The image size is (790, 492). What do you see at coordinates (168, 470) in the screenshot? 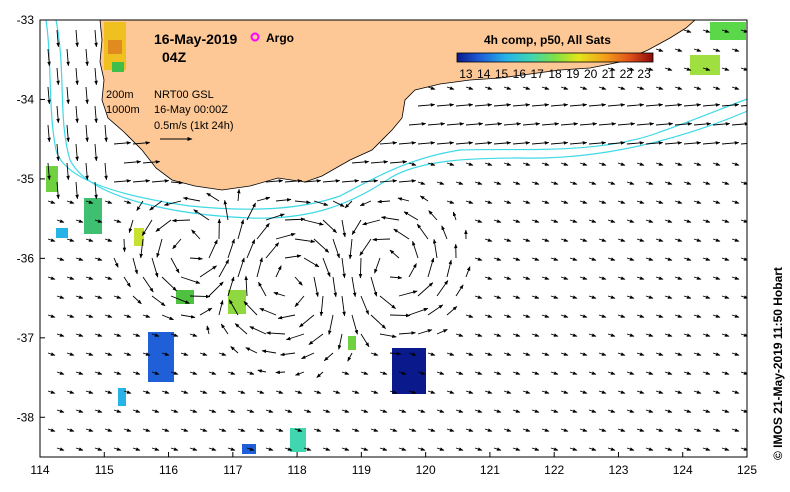
I see `x-tick-label: 116` at bounding box center [168, 470].